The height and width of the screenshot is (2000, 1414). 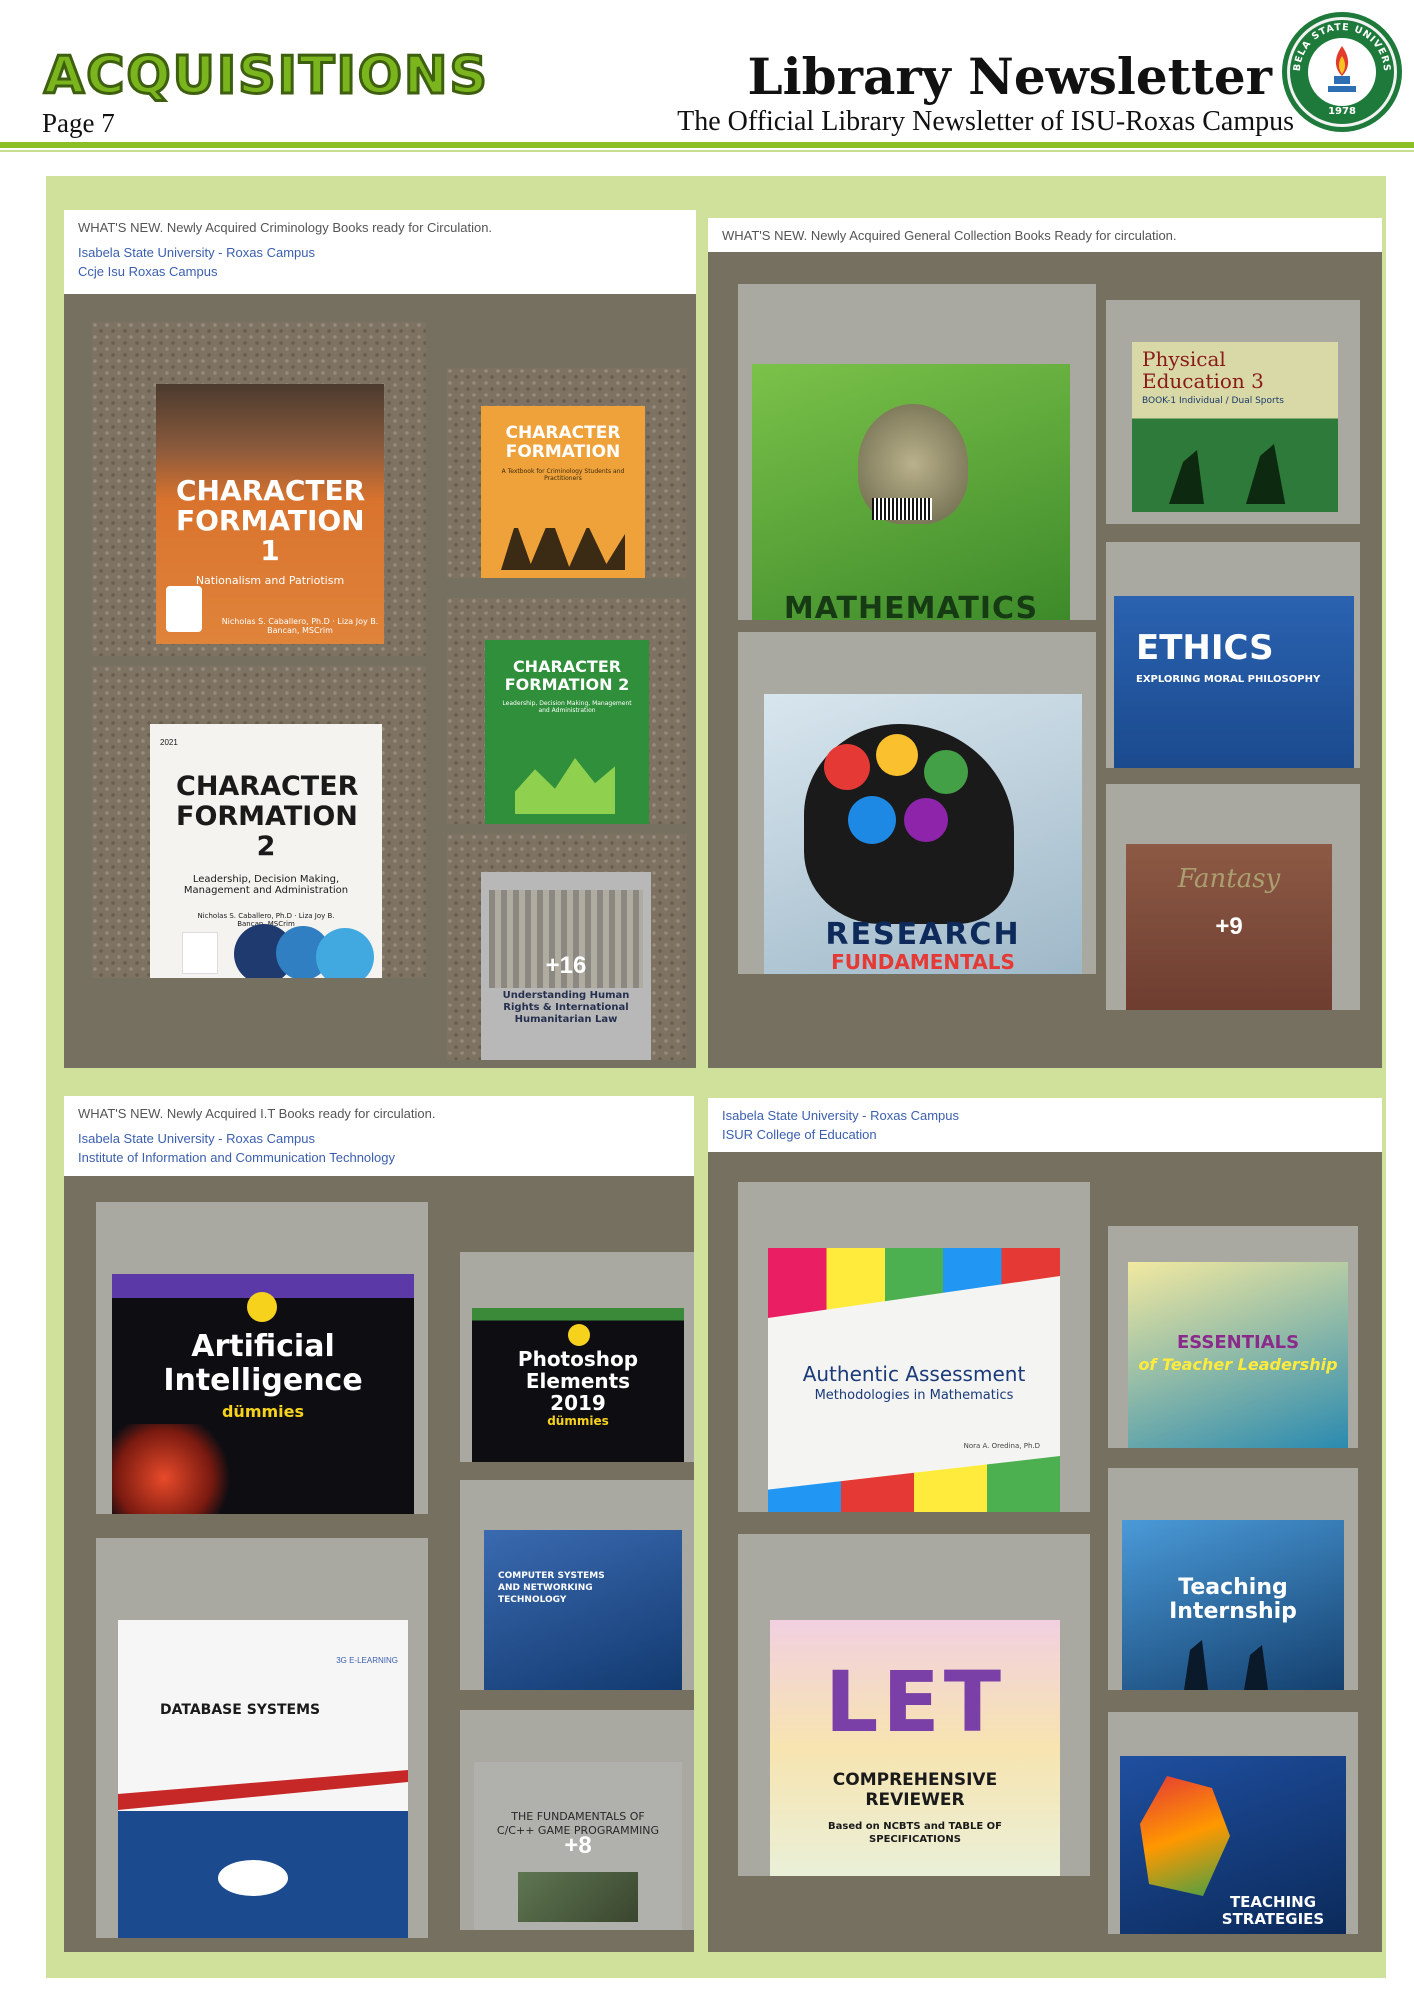 I want to click on book-cover: 3G E-LEARNING DATABASE SYSTEMS, so click(x=263, y=1779).